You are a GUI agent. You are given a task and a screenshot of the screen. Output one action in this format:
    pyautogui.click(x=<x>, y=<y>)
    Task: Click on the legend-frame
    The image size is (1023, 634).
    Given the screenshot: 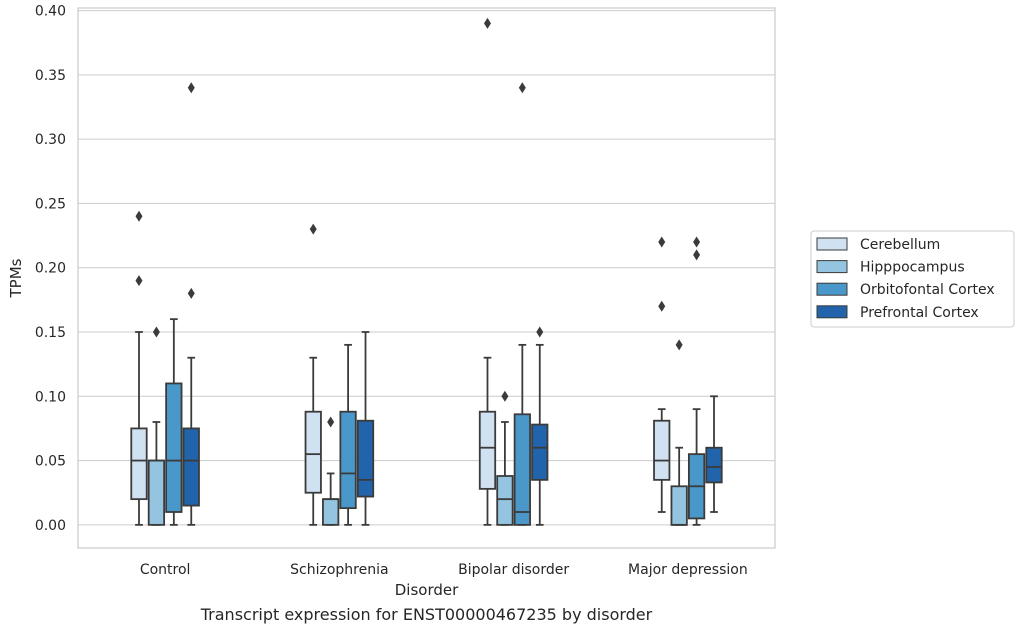 What is the action you would take?
    pyautogui.click(x=912, y=279)
    